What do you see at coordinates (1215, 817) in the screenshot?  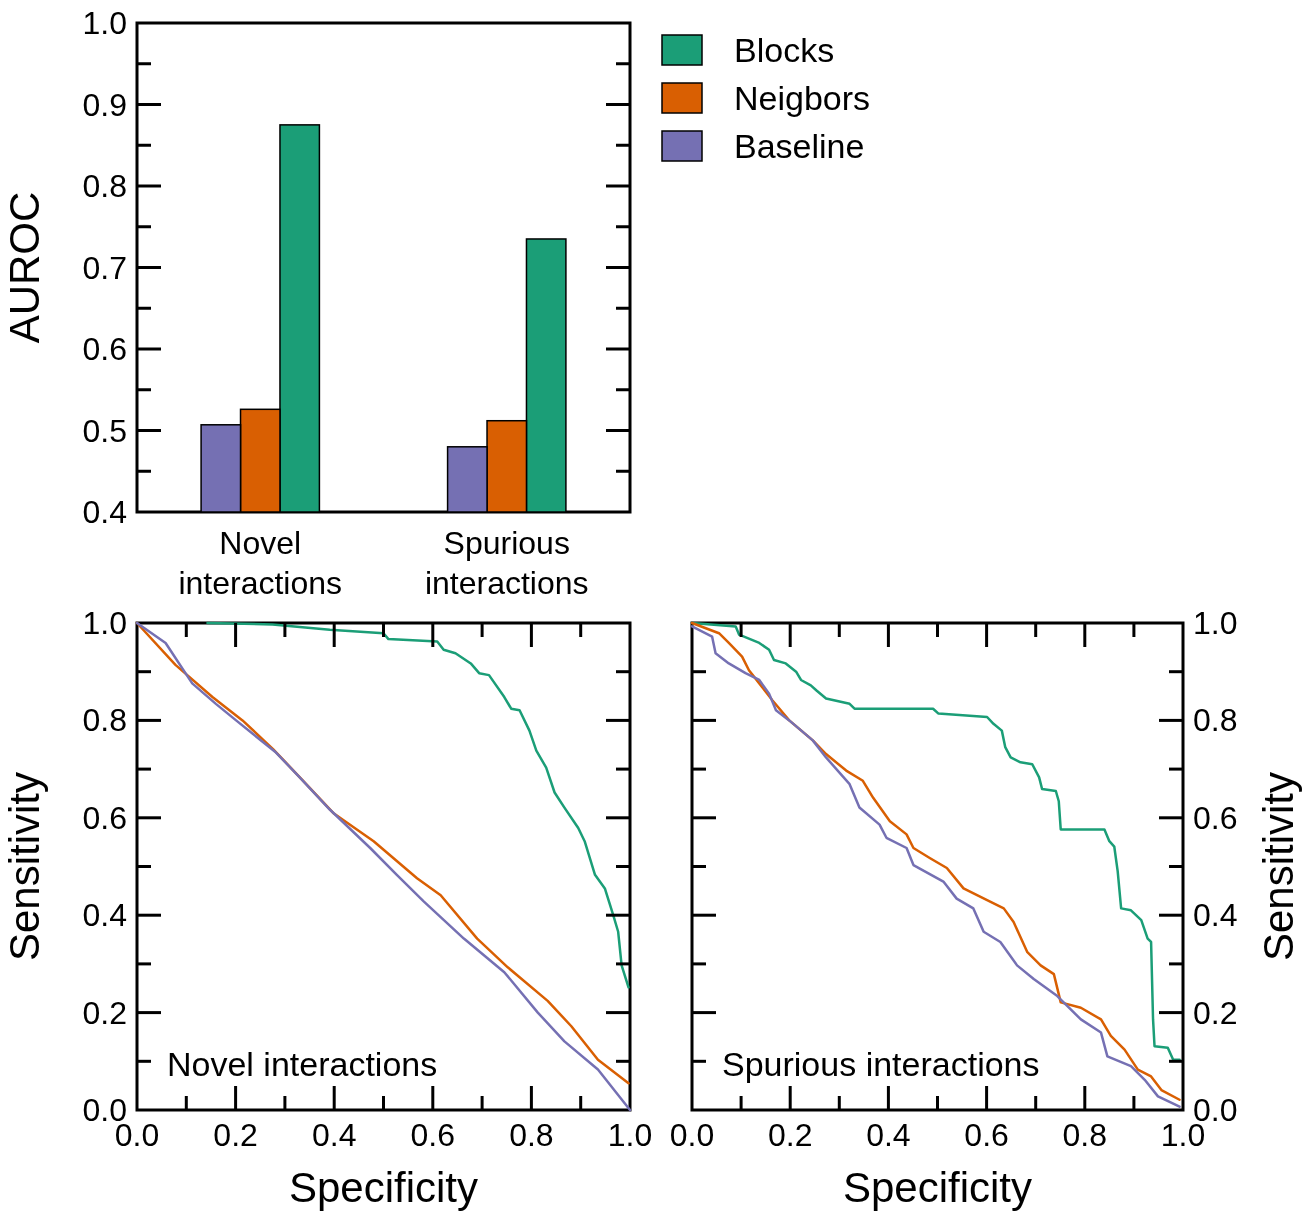 I see `y2-tick-label: 0.6` at bounding box center [1215, 817].